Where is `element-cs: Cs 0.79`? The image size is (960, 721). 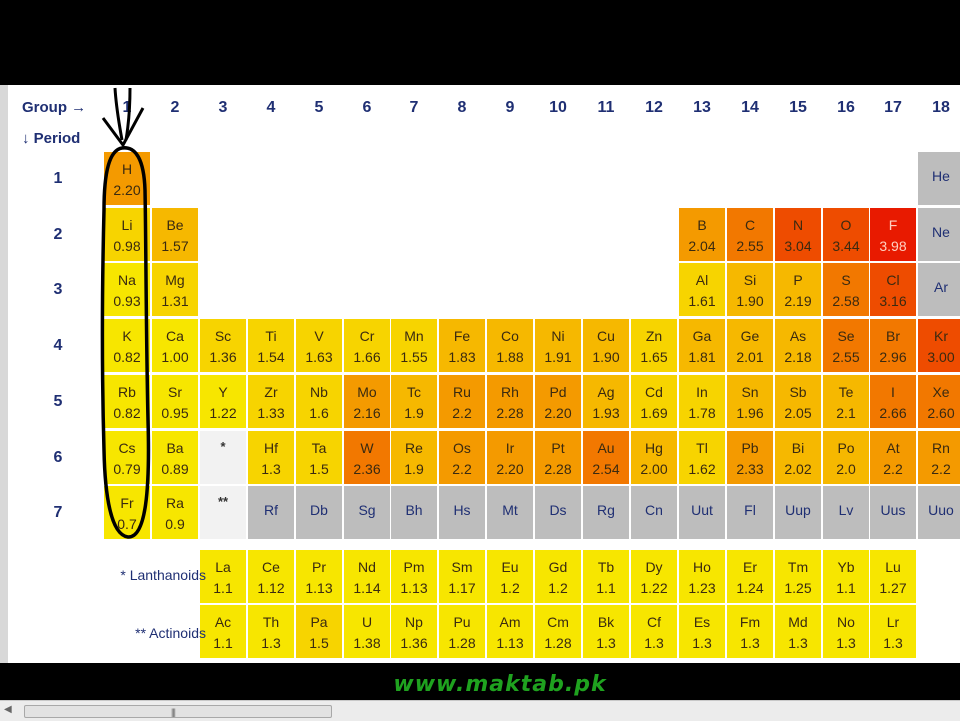
element-cs: Cs 0.79 is located at coordinates (127, 457).